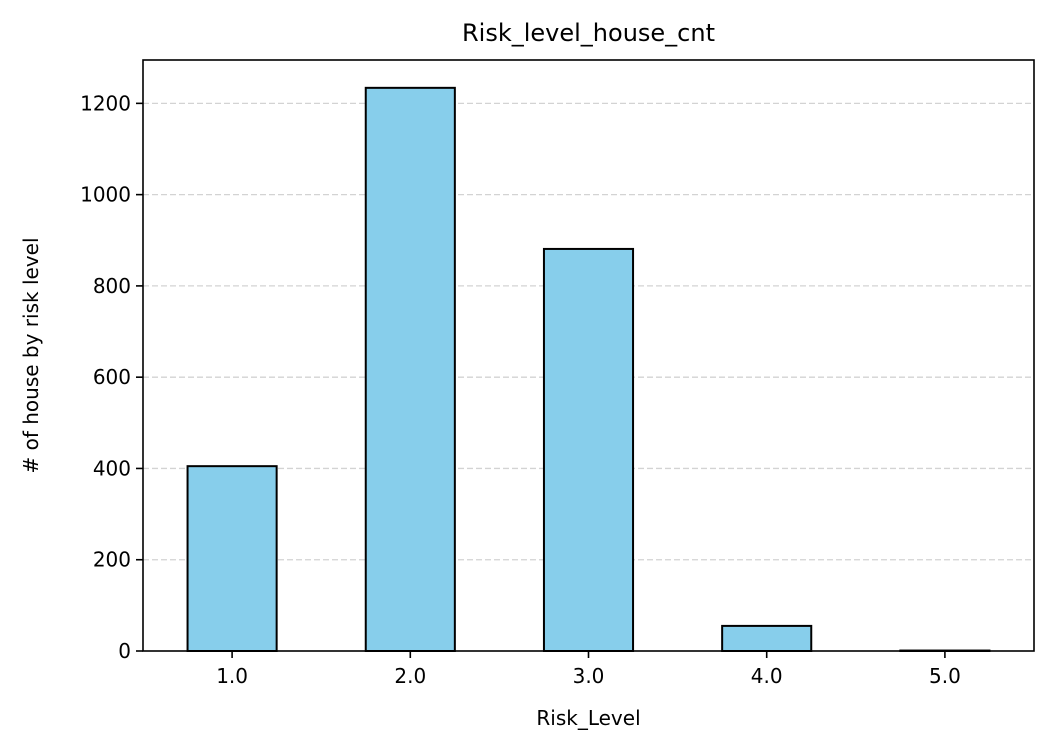 The width and height of the screenshot is (1054, 755). Describe the element at coordinates (31, 355) in the screenshot. I see `y-axis-label: # of house by risk level` at that location.